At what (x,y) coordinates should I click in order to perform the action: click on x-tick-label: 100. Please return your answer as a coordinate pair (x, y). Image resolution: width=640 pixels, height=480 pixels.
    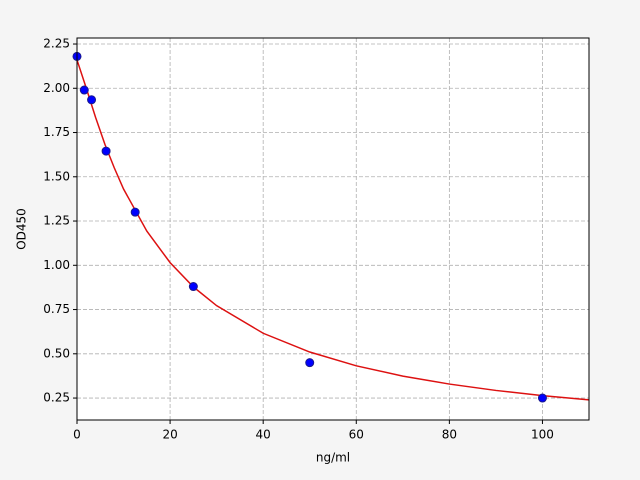
    Looking at the image, I should click on (542, 435).